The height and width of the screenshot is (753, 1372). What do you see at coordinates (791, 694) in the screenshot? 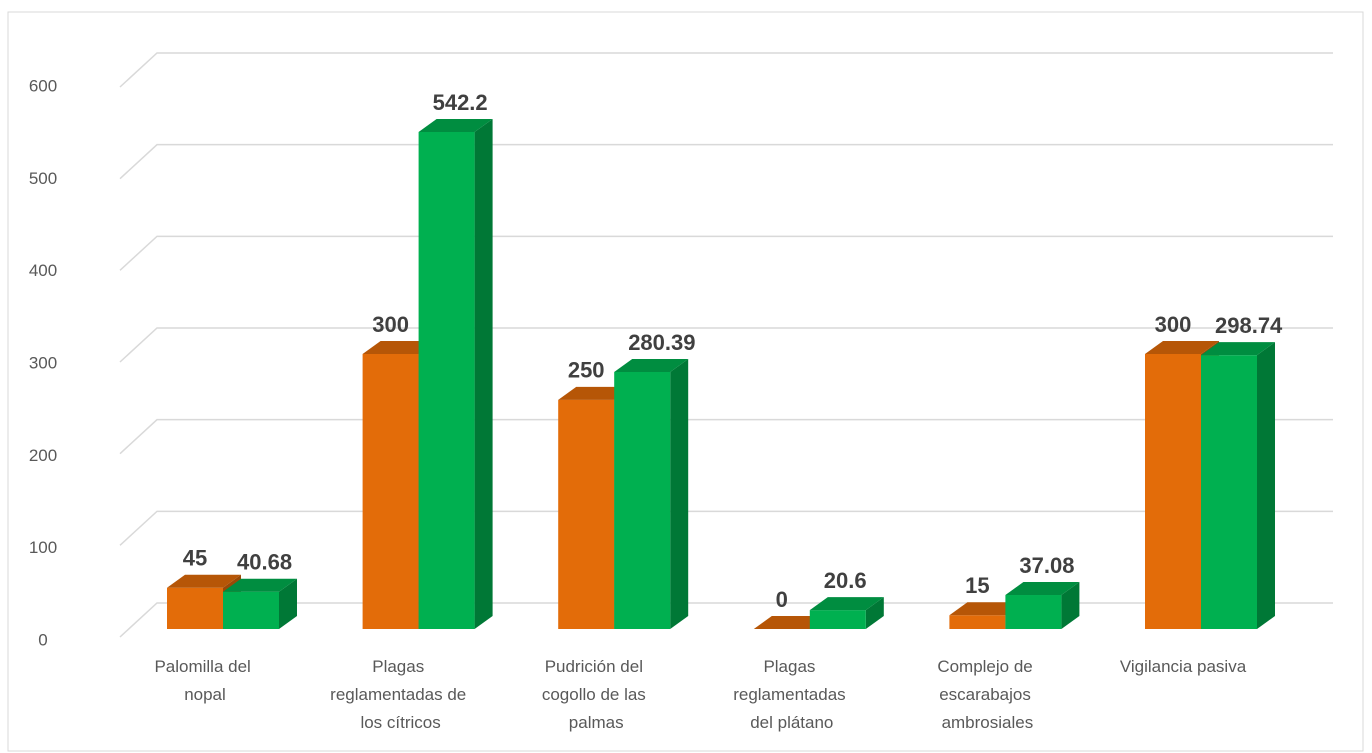
I see `x-tick-label: Plagas reglamentadas del plátano` at bounding box center [791, 694].